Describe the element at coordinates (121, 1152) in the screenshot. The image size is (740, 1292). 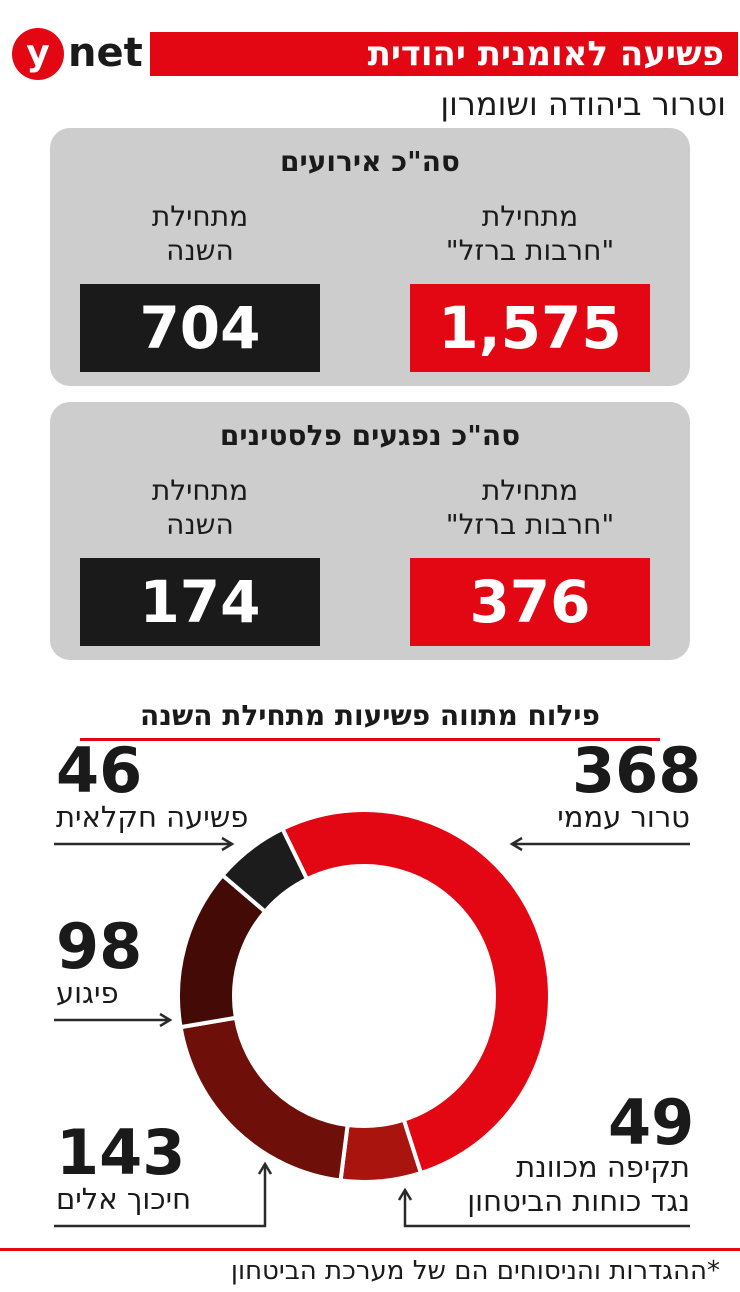
I see `friction-value: 143` at that location.